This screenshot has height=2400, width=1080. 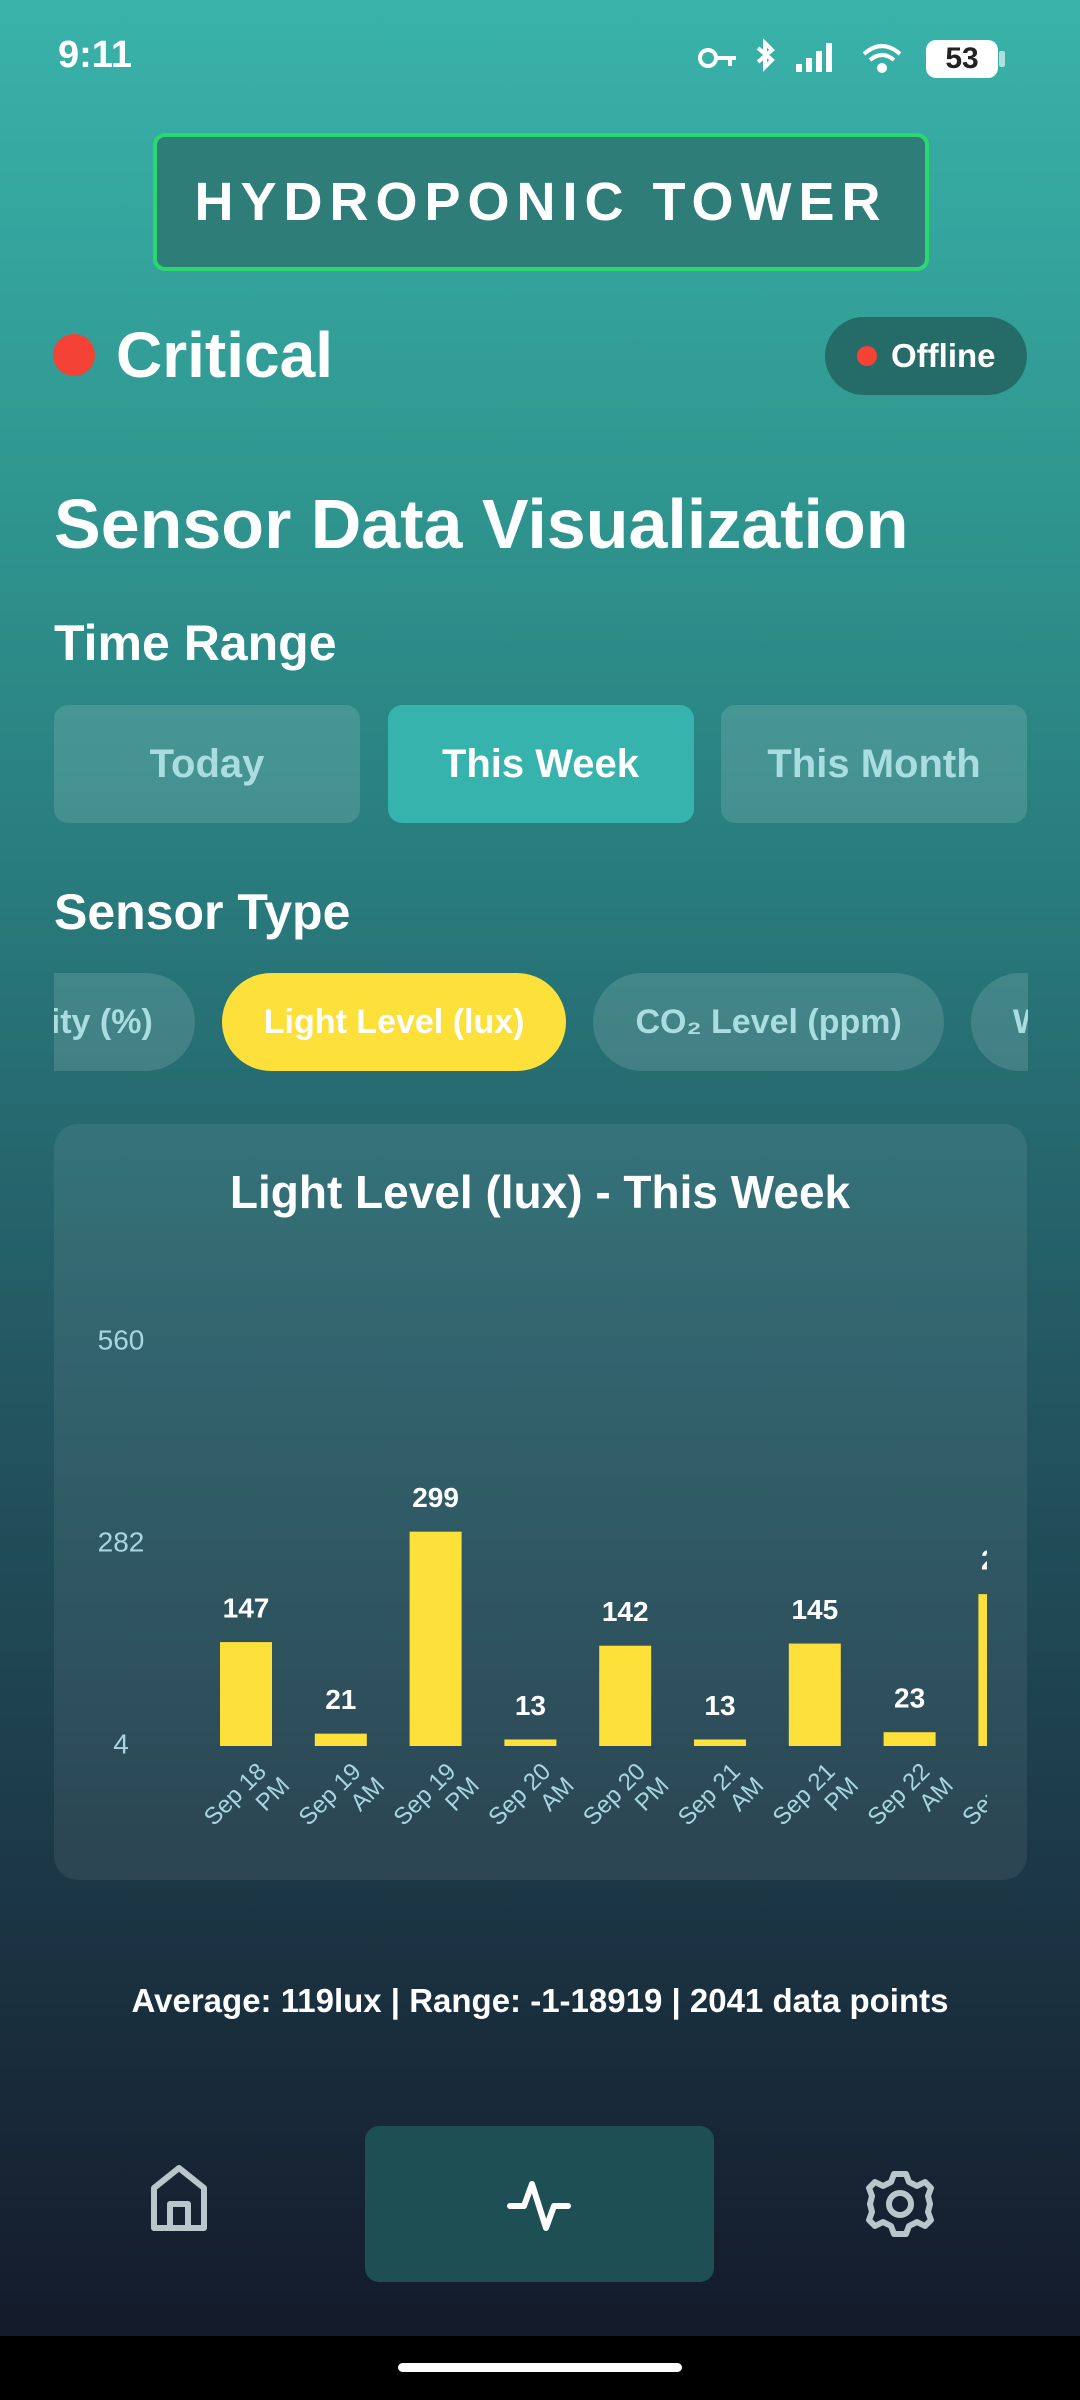 What do you see at coordinates (625, 1611) in the screenshot?
I see `value-label: 142` at bounding box center [625, 1611].